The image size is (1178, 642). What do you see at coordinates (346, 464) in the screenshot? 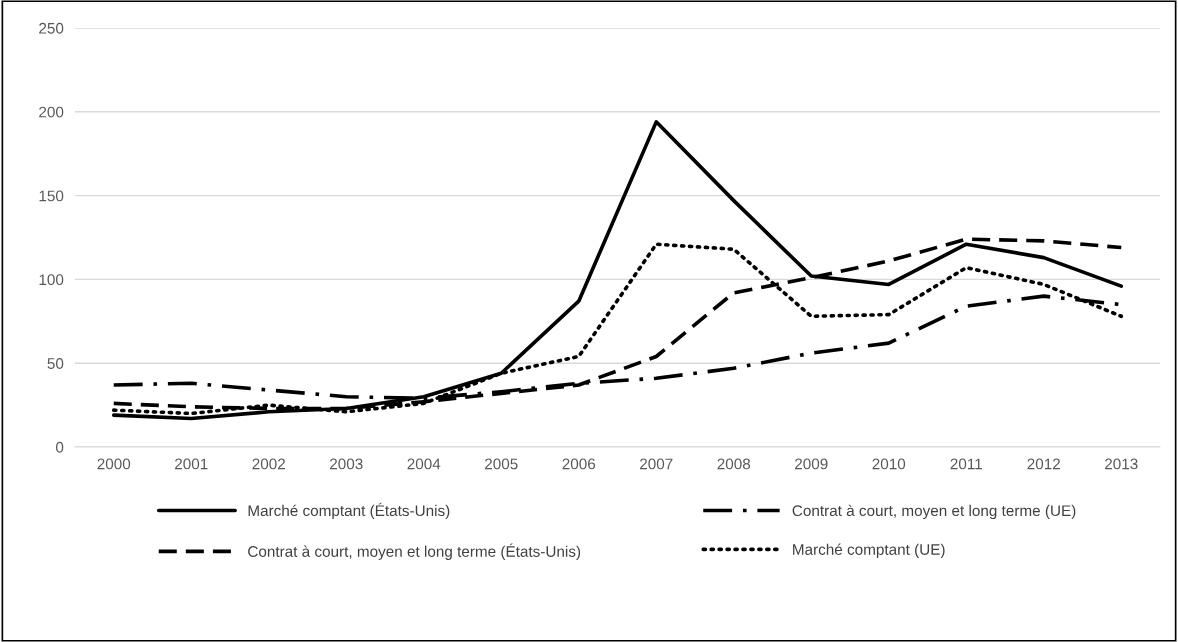
I see `x-tick-label: 2003` at bounding box center [346, 464].